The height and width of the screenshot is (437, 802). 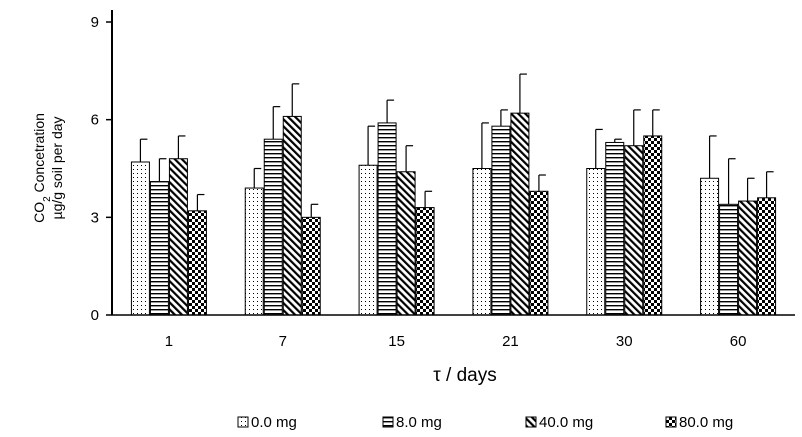 I want to click on x-axis-label: τ / days, so click(x=464, y=375).